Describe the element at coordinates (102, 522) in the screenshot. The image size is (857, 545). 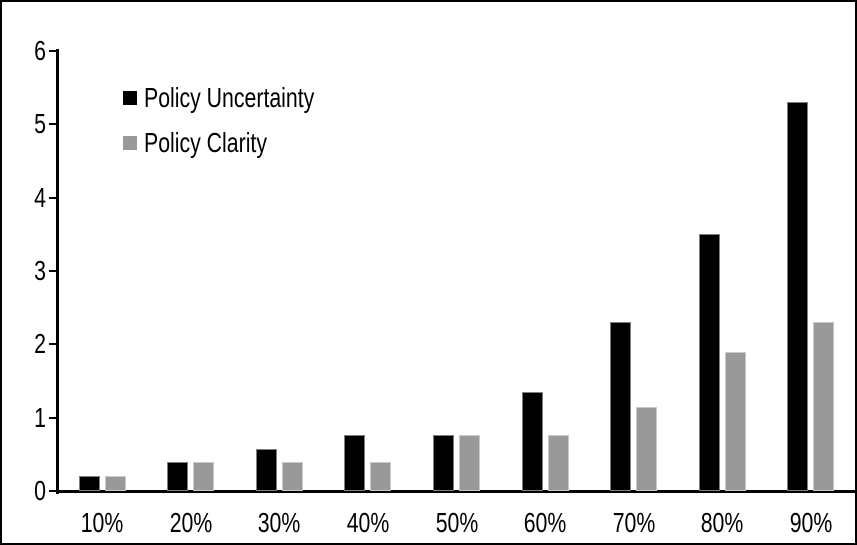
I see `x-category-label: 10%` at that location.